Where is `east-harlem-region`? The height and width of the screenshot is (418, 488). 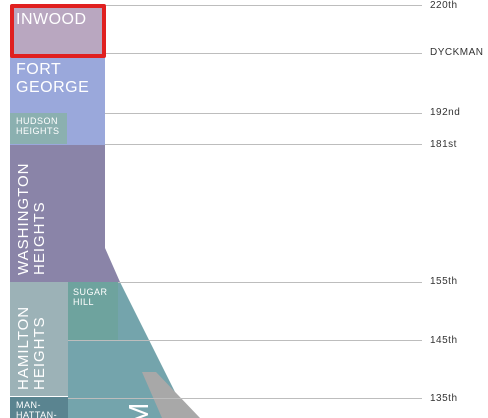 east-harlem-region is located at coordinates (171, 395).